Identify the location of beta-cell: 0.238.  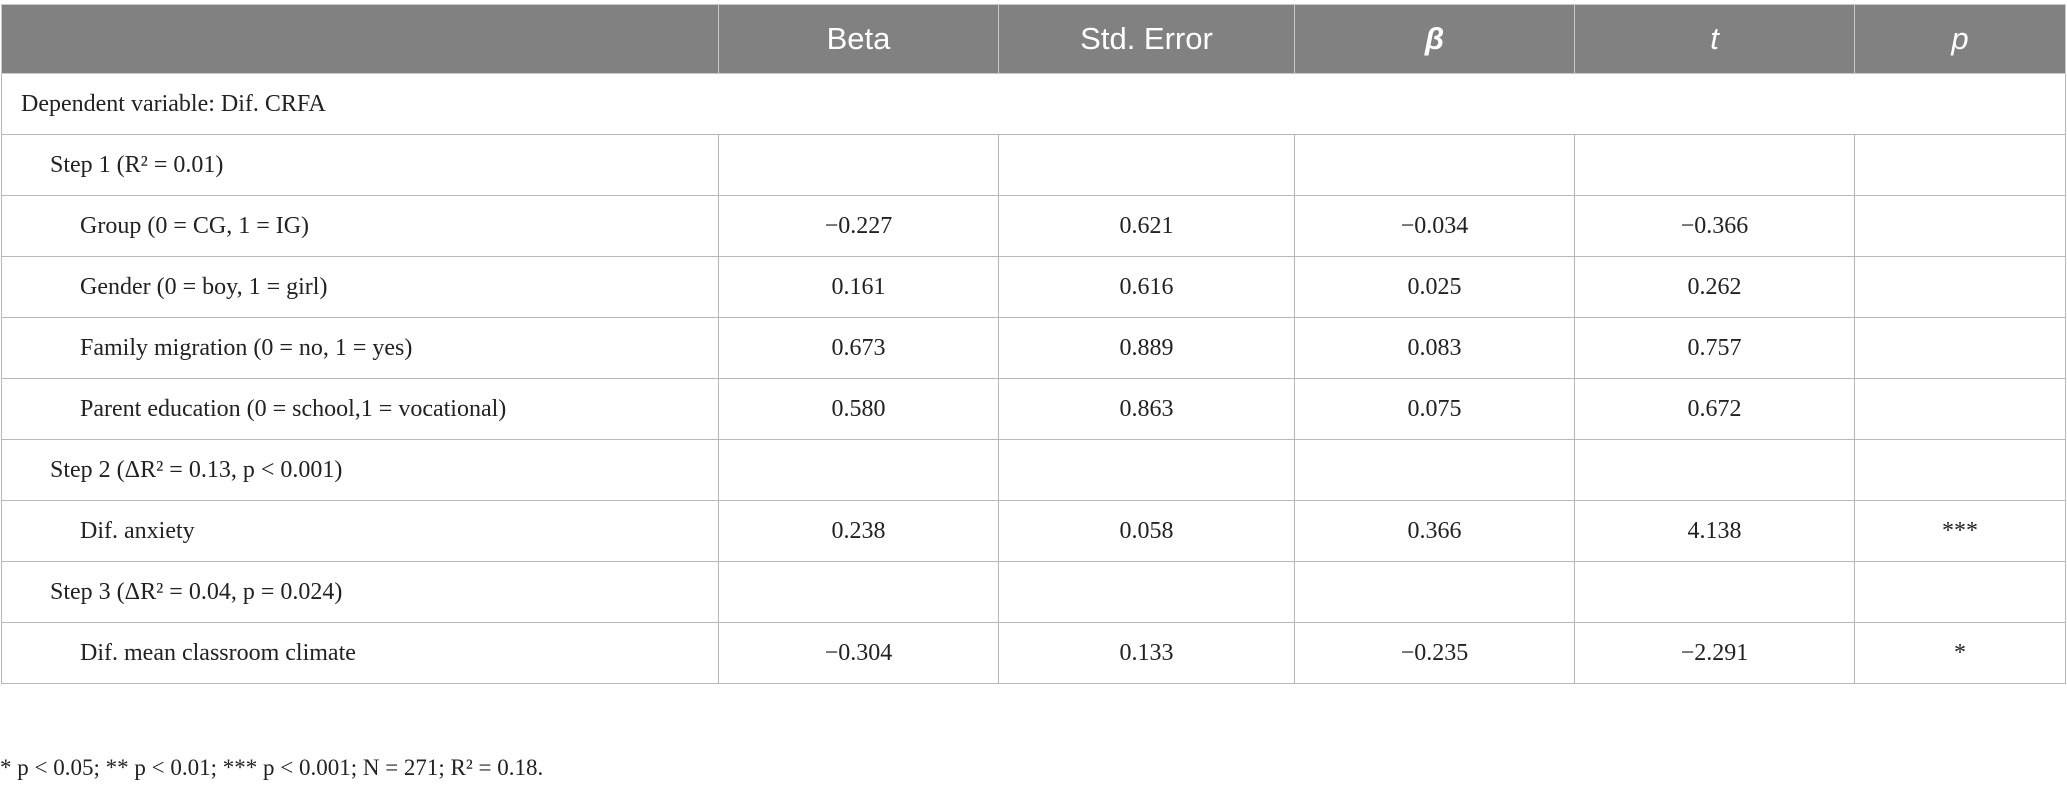
(858, 531).